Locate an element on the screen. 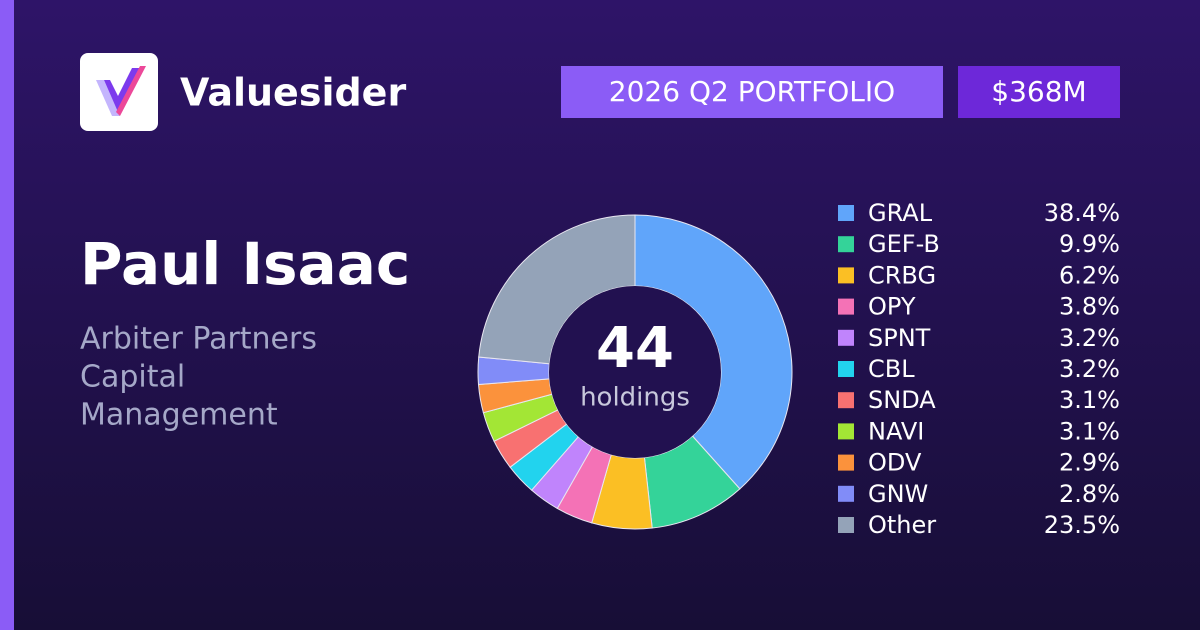  donut-hole is located at coordinates (635, 372).